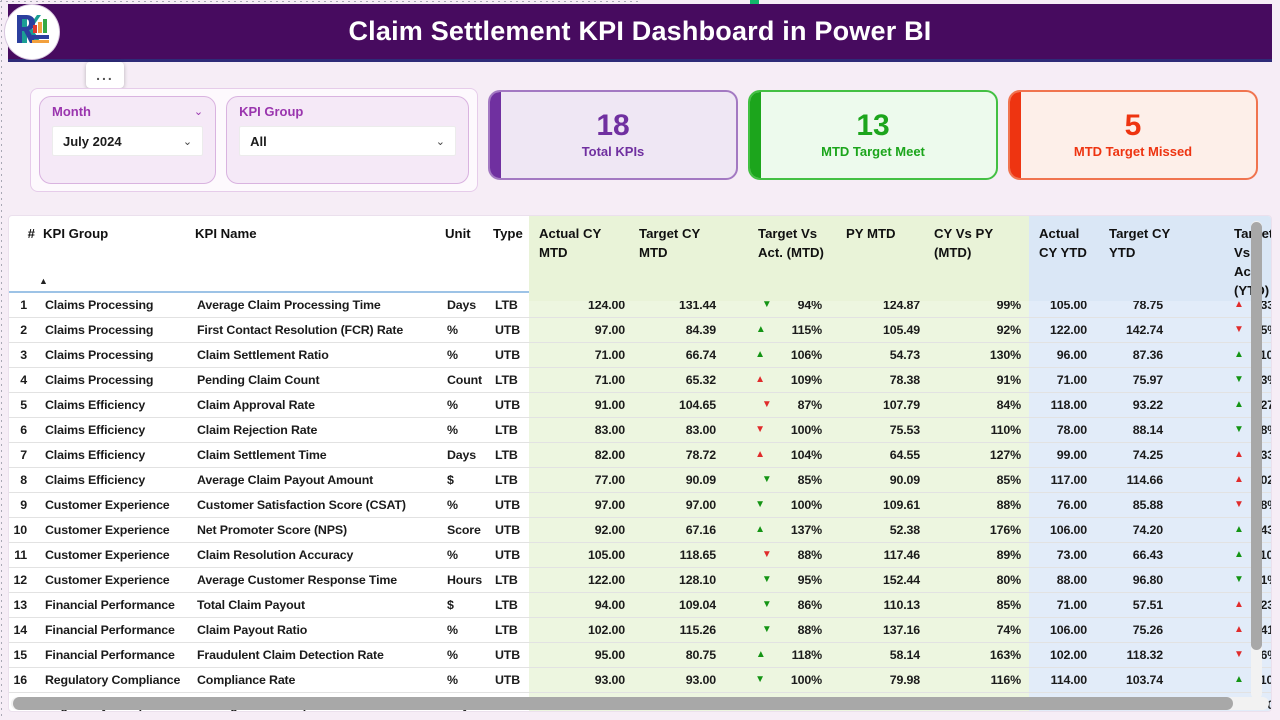  What do you see at coordinates (780, 258) in the screenshot?
I see `col-header-target-vs-act-mtd: Target Vs Act. (MTD)` at bounding box center [780, 258].